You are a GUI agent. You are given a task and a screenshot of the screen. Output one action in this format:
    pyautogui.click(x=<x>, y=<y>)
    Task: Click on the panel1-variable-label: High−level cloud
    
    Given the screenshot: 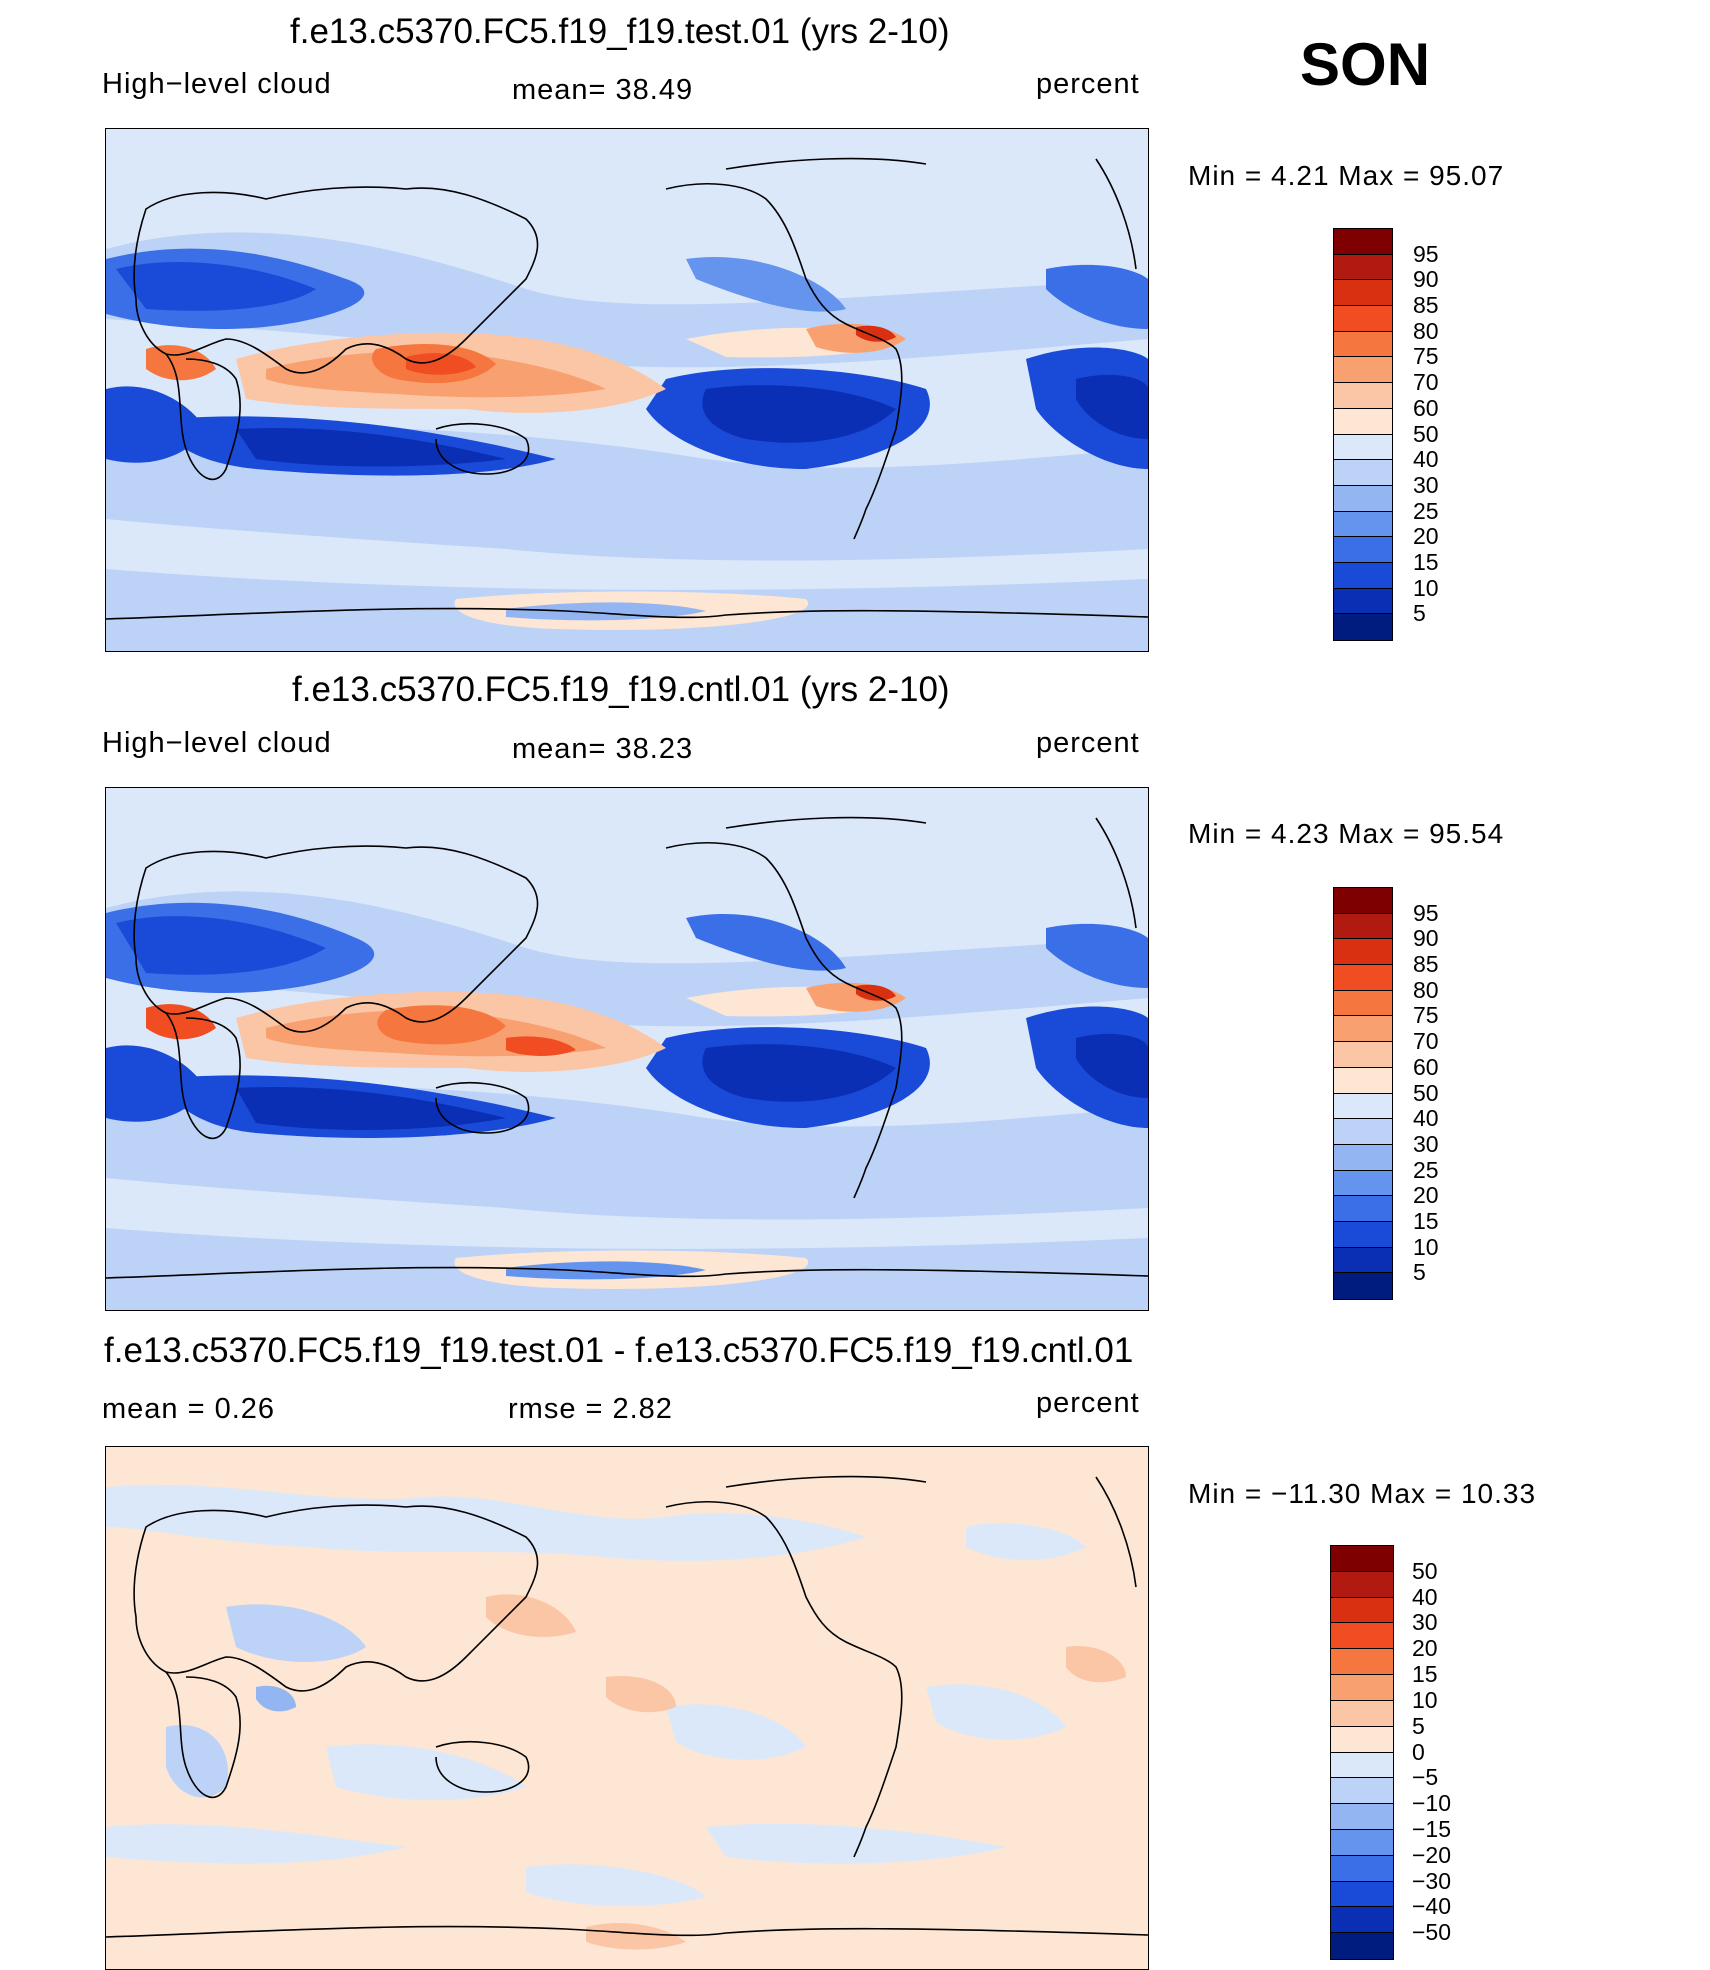 What is the action you would take?
    pyautogui.click(x=217, y=84)
    